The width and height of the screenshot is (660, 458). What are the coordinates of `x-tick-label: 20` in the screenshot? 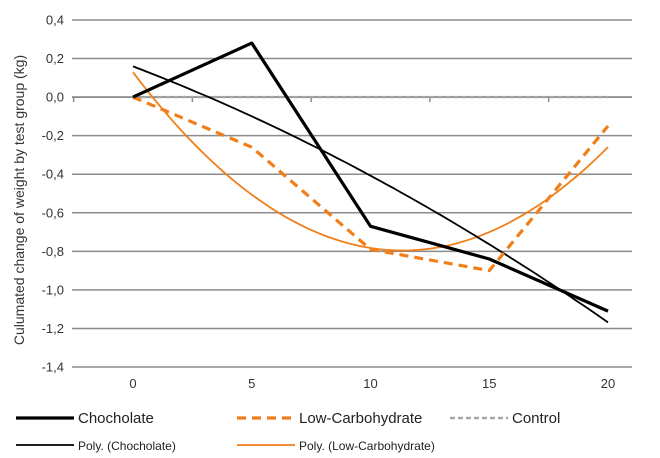 It's located at (608, 383).